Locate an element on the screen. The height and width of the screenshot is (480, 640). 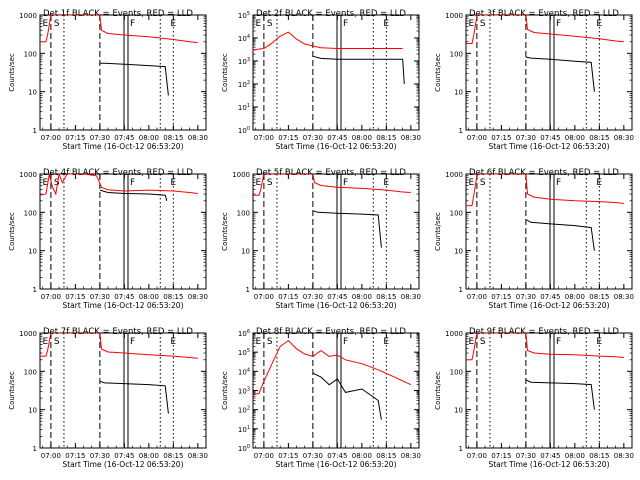
panel-title: Det 9f BLACK = Events, RED = LLD is located at coordinates (544, 332).